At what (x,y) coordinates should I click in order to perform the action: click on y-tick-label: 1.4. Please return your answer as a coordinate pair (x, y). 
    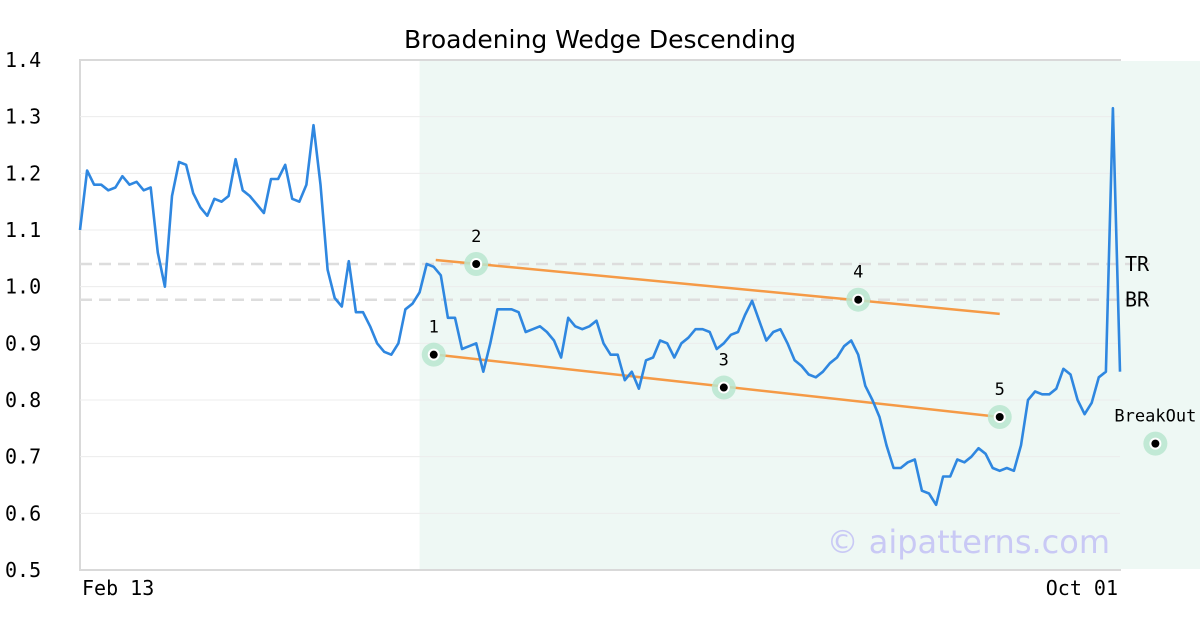
    Looking at the image, I should click on (23, 60).